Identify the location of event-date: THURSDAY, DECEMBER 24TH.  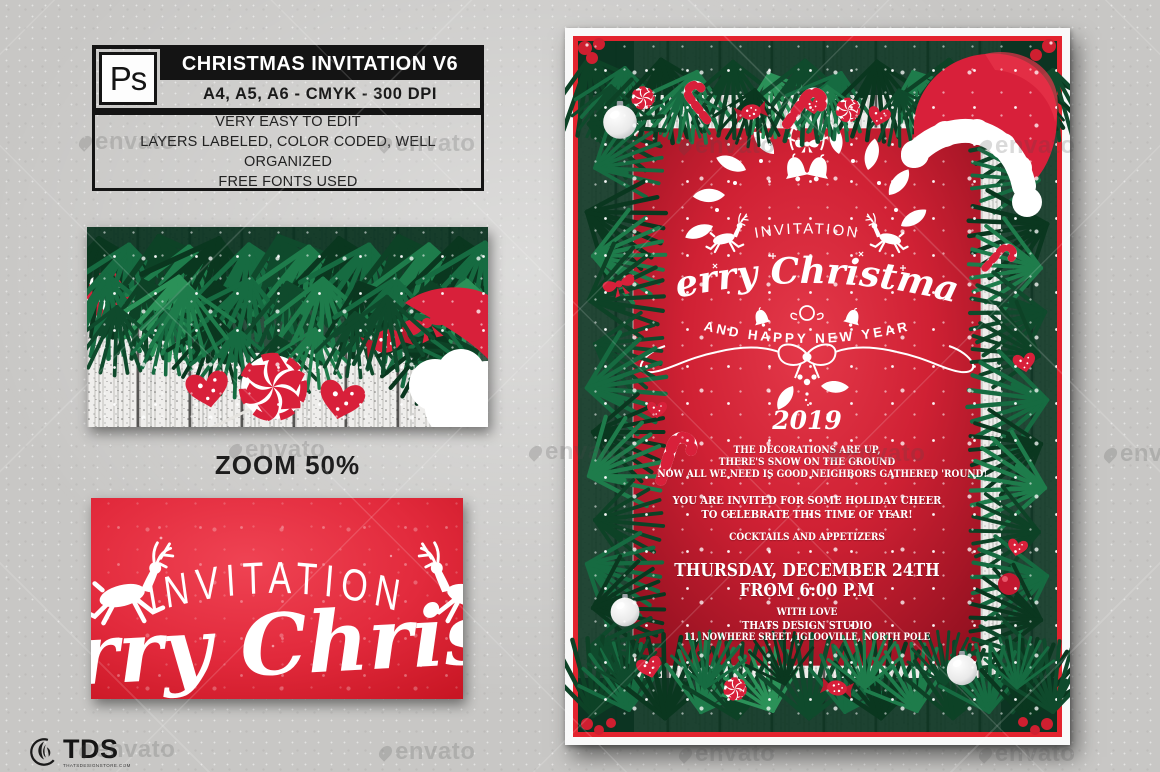
(807, 570).